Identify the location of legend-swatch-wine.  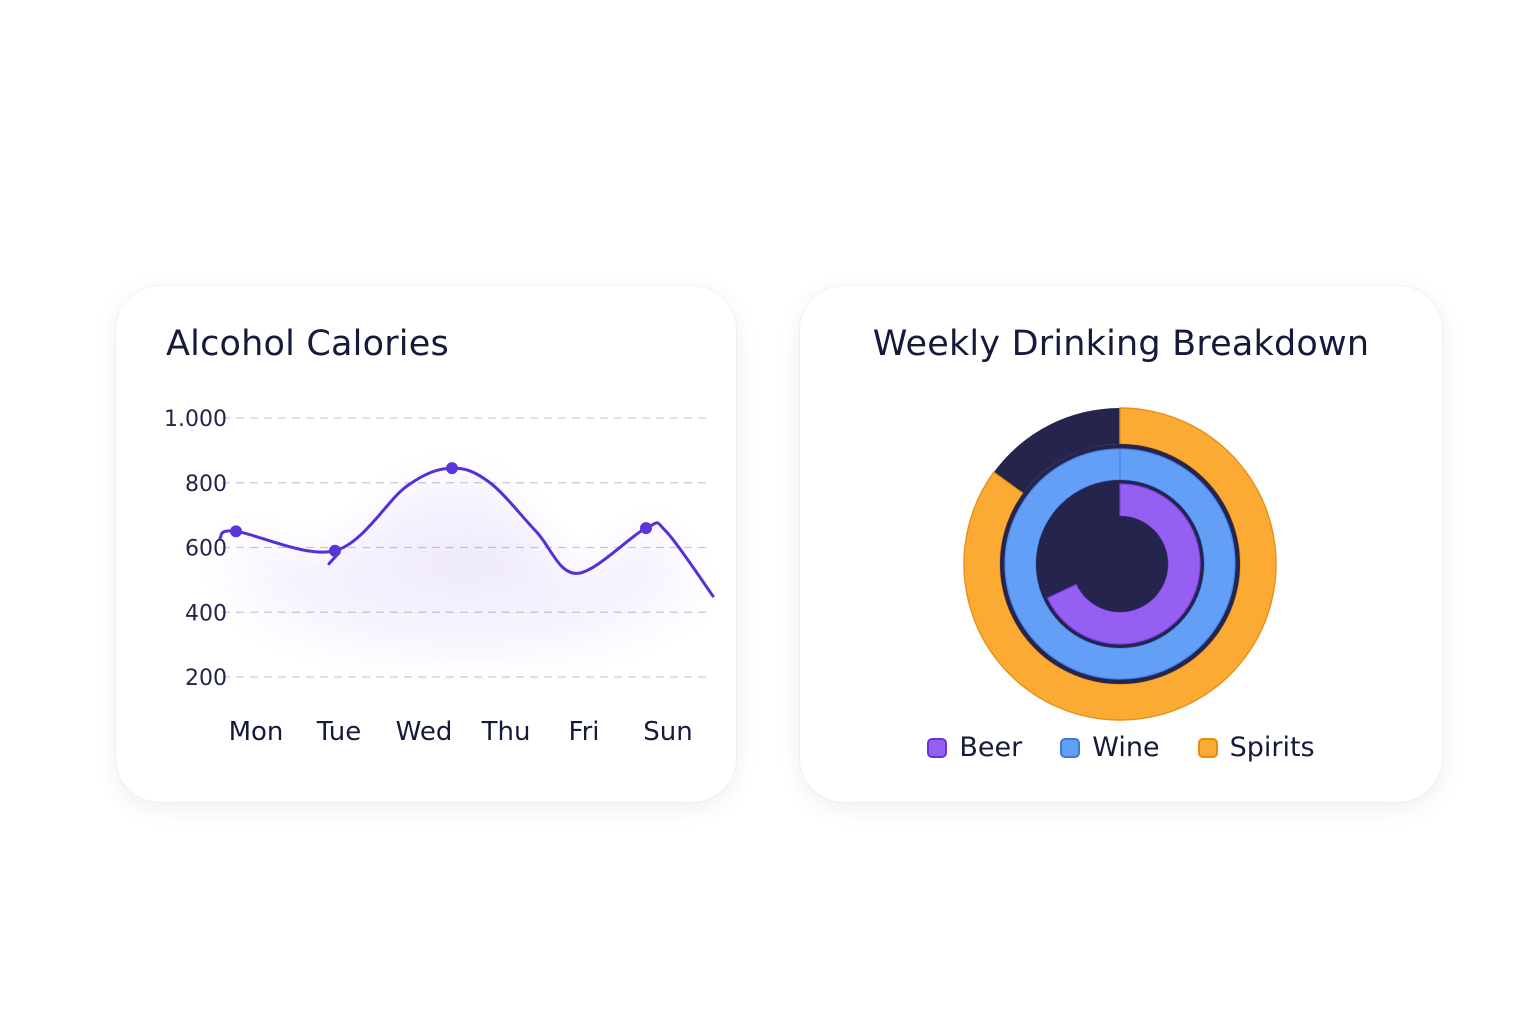
(1070, 747).